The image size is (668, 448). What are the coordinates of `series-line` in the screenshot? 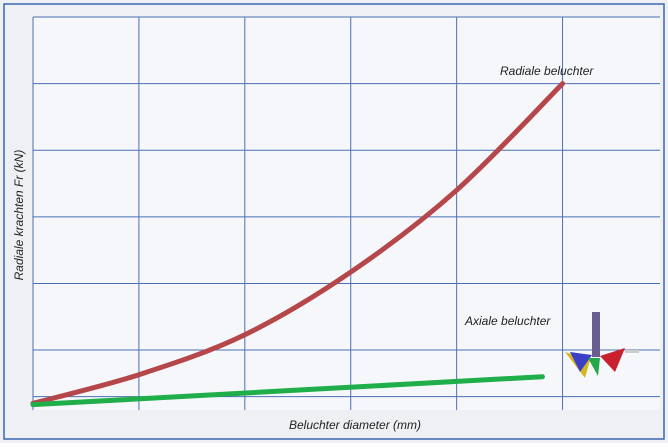 It's located at (287, 391).